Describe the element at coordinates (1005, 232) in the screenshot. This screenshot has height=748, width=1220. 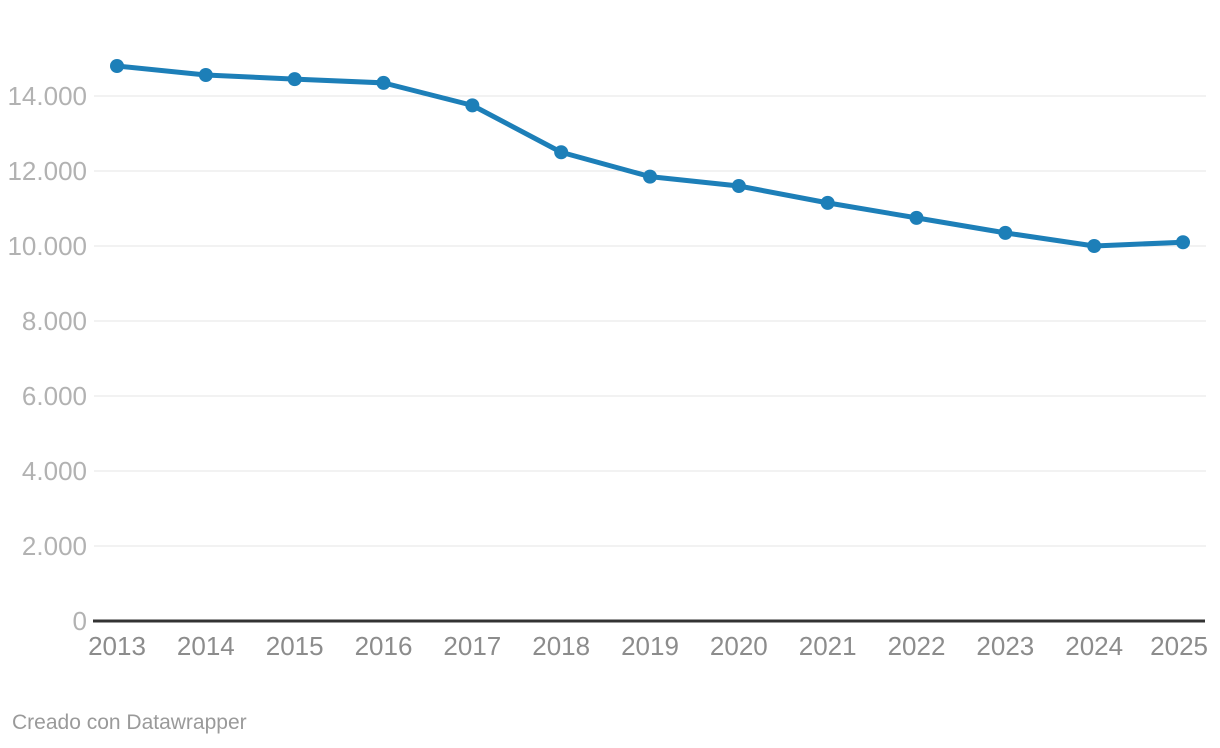
I see `data-point-2023` at that location.